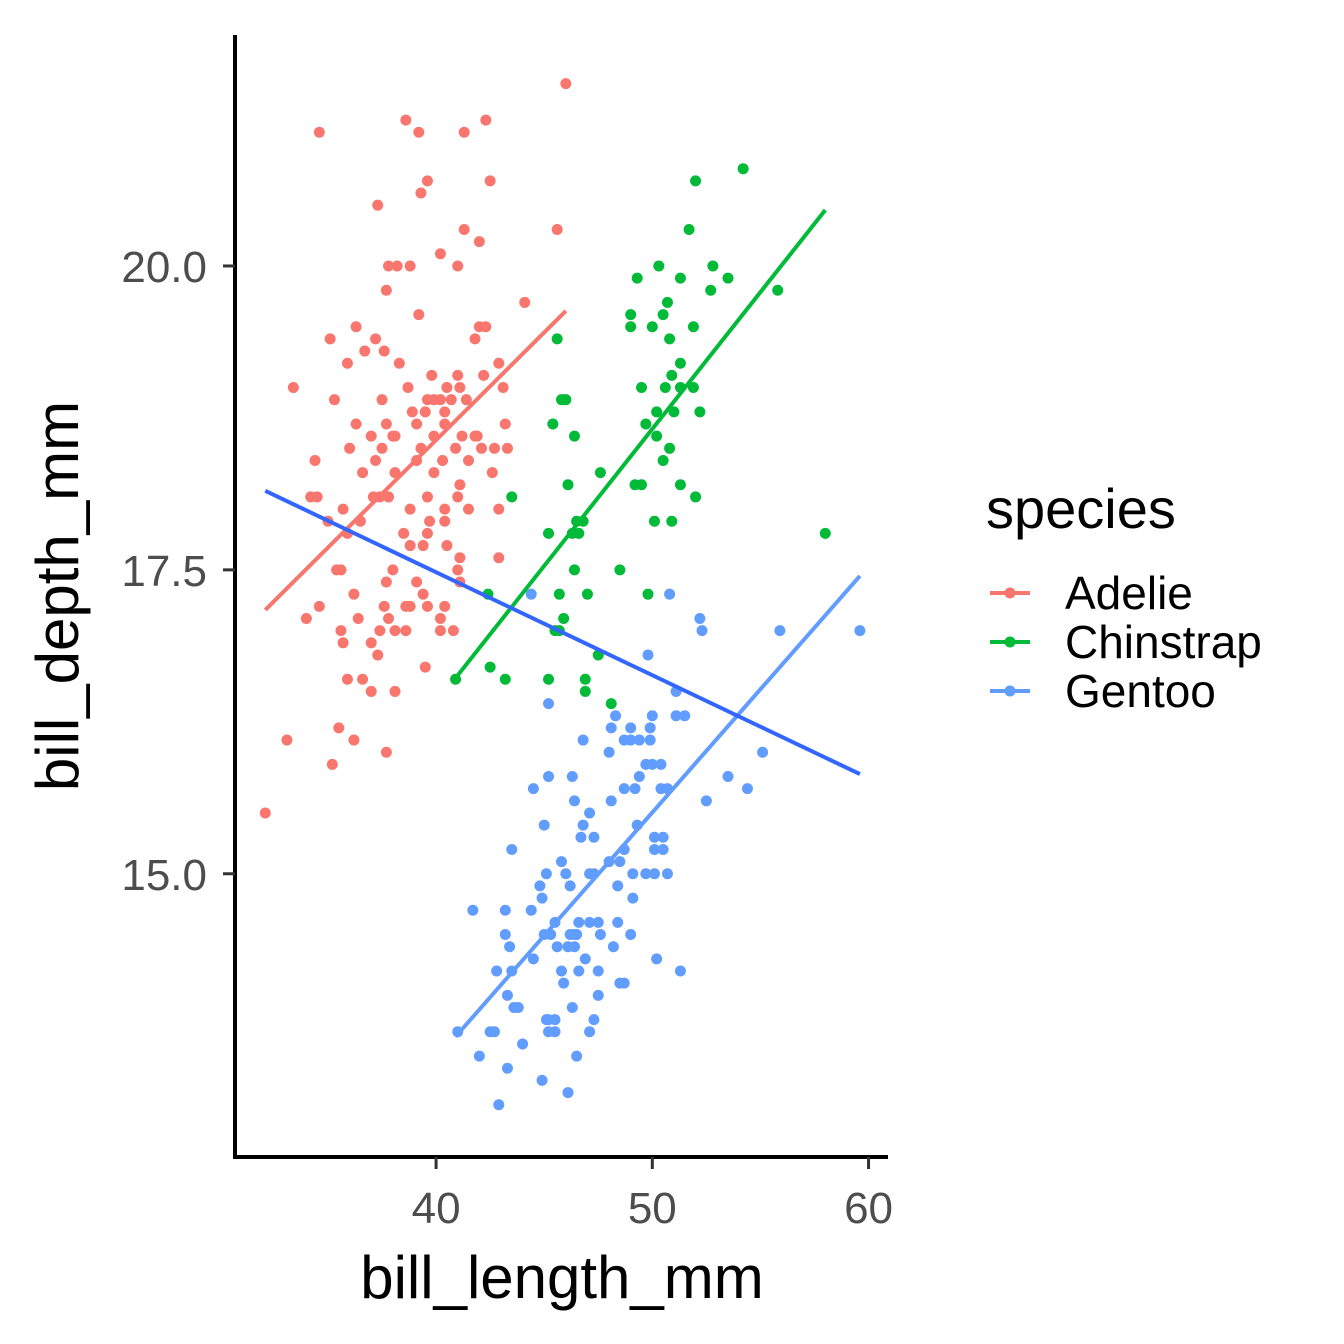  I want to click on fit-line-gentoo, so click(658, 806).